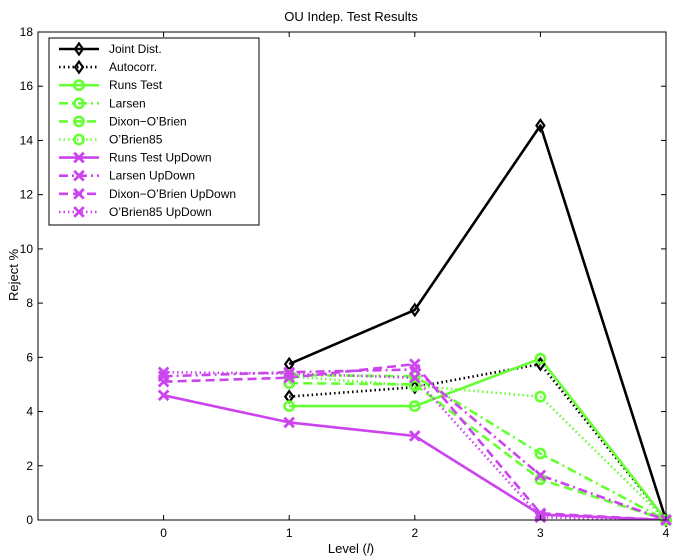 Image resolution: width=675 pixels, height=560 pixels. I want to click on y-tick-label: 4, so click(29, 412).